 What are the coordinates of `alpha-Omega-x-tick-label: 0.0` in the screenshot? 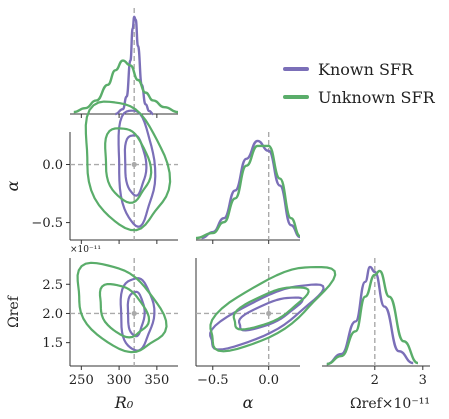 It's located at (268, 380).